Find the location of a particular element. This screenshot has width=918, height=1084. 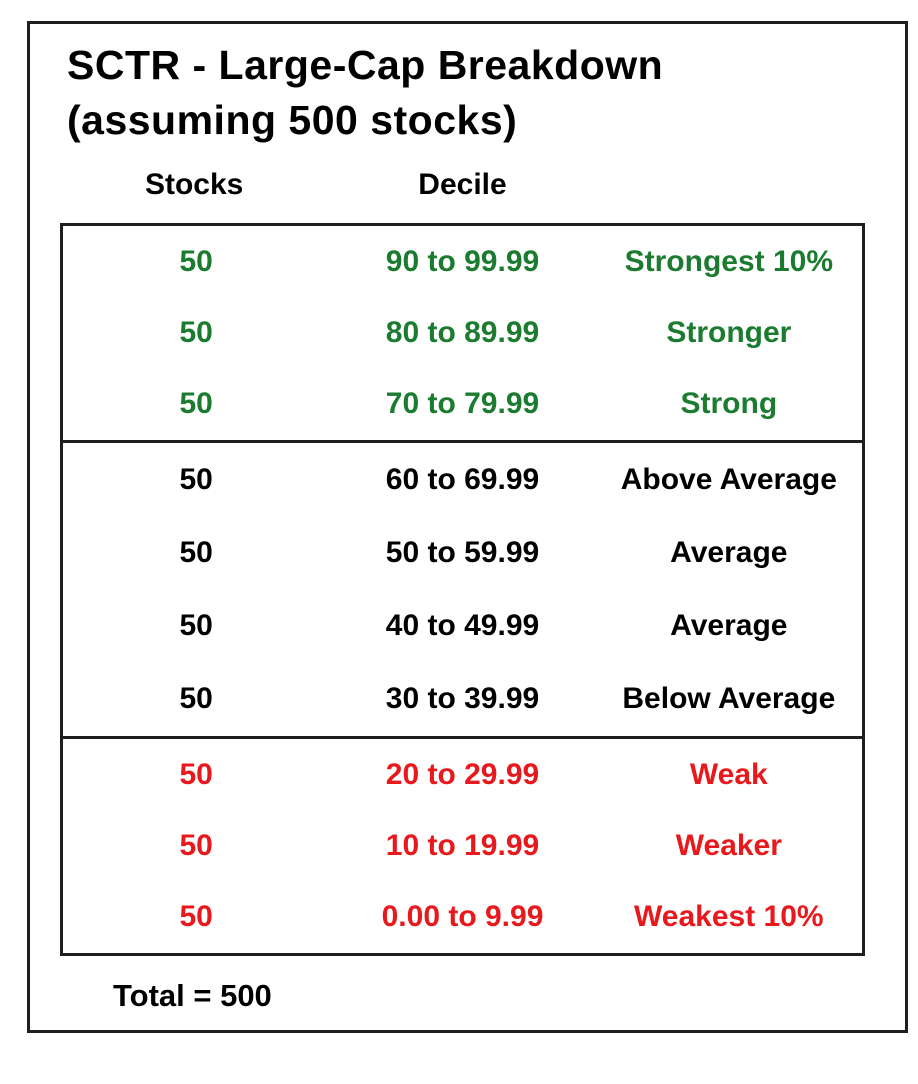

column-headers: Stocks Decile is located at coordinates (462, 185).